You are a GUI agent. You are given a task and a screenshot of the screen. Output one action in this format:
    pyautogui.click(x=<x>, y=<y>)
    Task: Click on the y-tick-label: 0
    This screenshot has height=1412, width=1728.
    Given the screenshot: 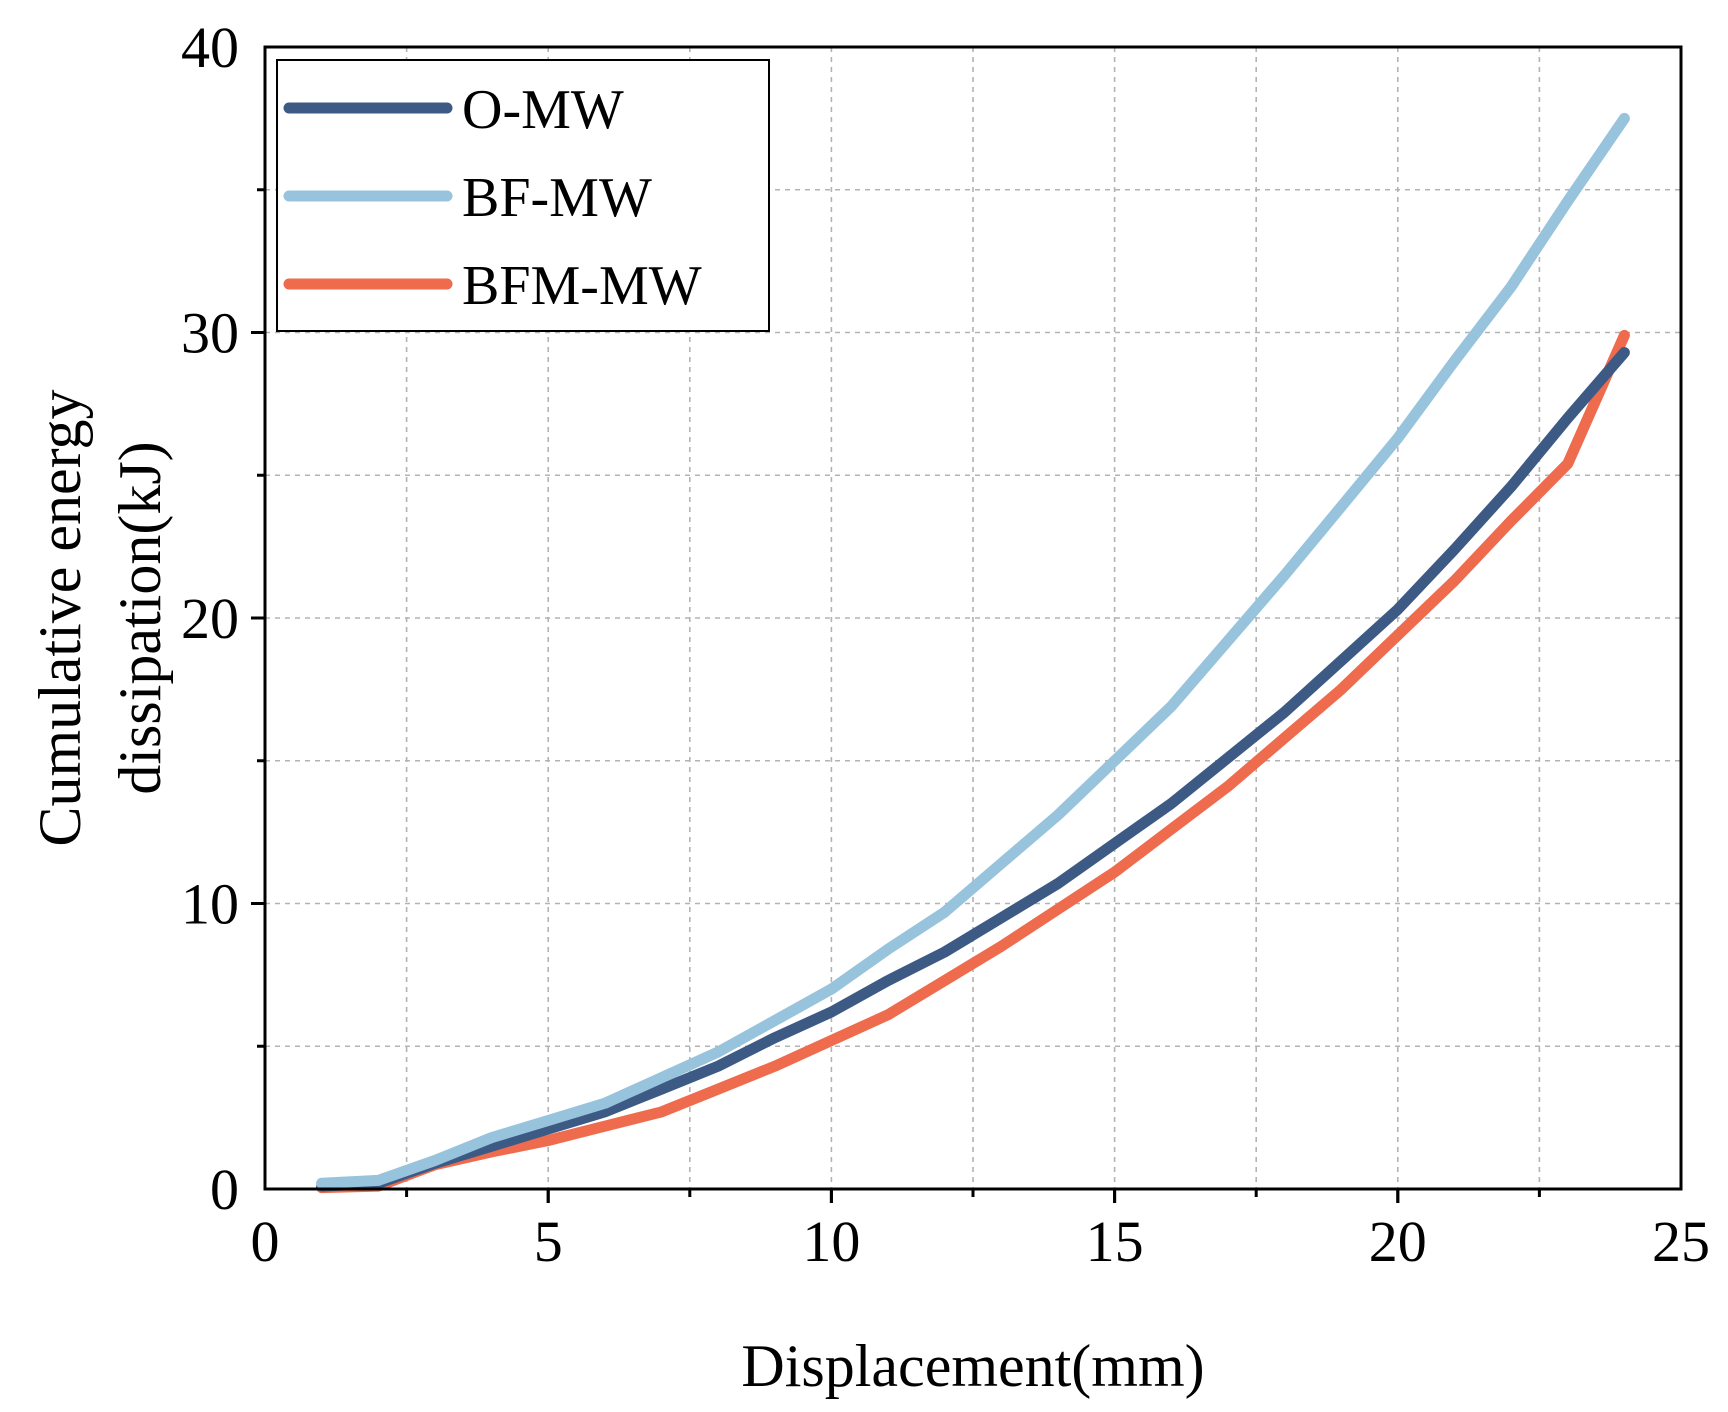 What is the action you would take?
    pyautogui.click(x=224, y=1189)
    